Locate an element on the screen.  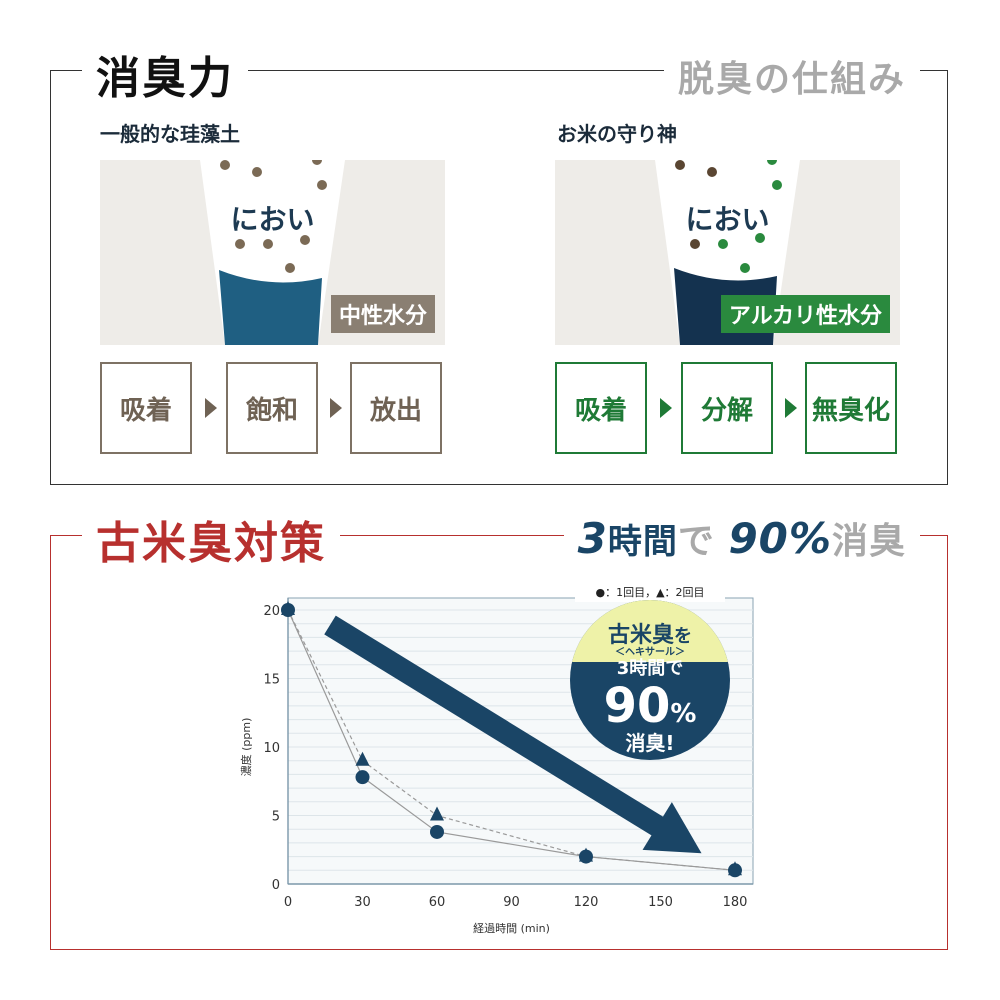
badge-particle: を is located at coordinates (683, 636).